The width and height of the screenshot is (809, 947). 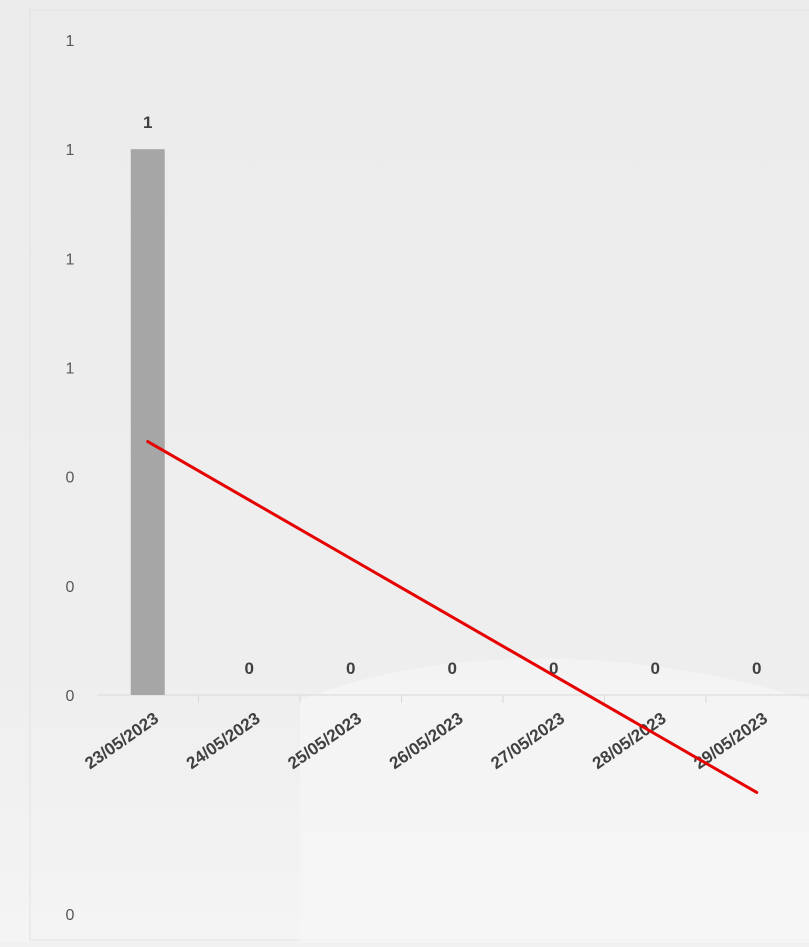 What do you see at coordinates (70, 915) in the screenshot?
I see `extra-axis-label: 0` at bounding box center [70, 915].